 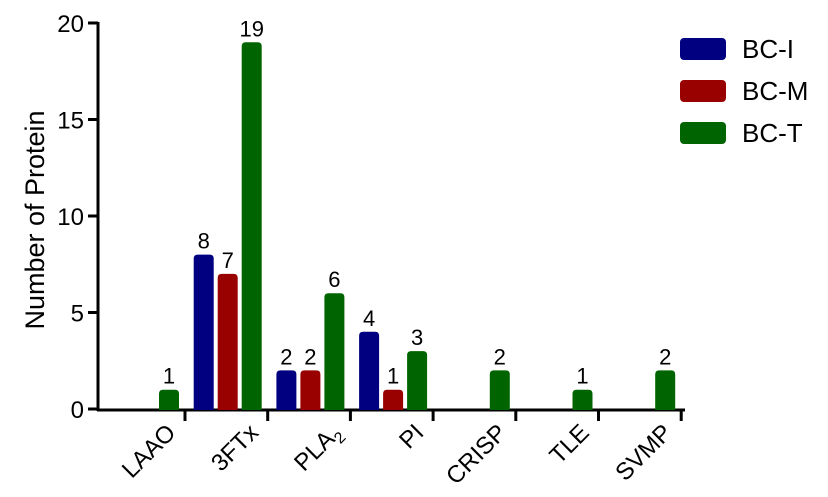 What do you see at coordinates (334, 279) in the screenshot?
I see `data-label-bc-t-pla2: 6` at bounding box center [334, 279].